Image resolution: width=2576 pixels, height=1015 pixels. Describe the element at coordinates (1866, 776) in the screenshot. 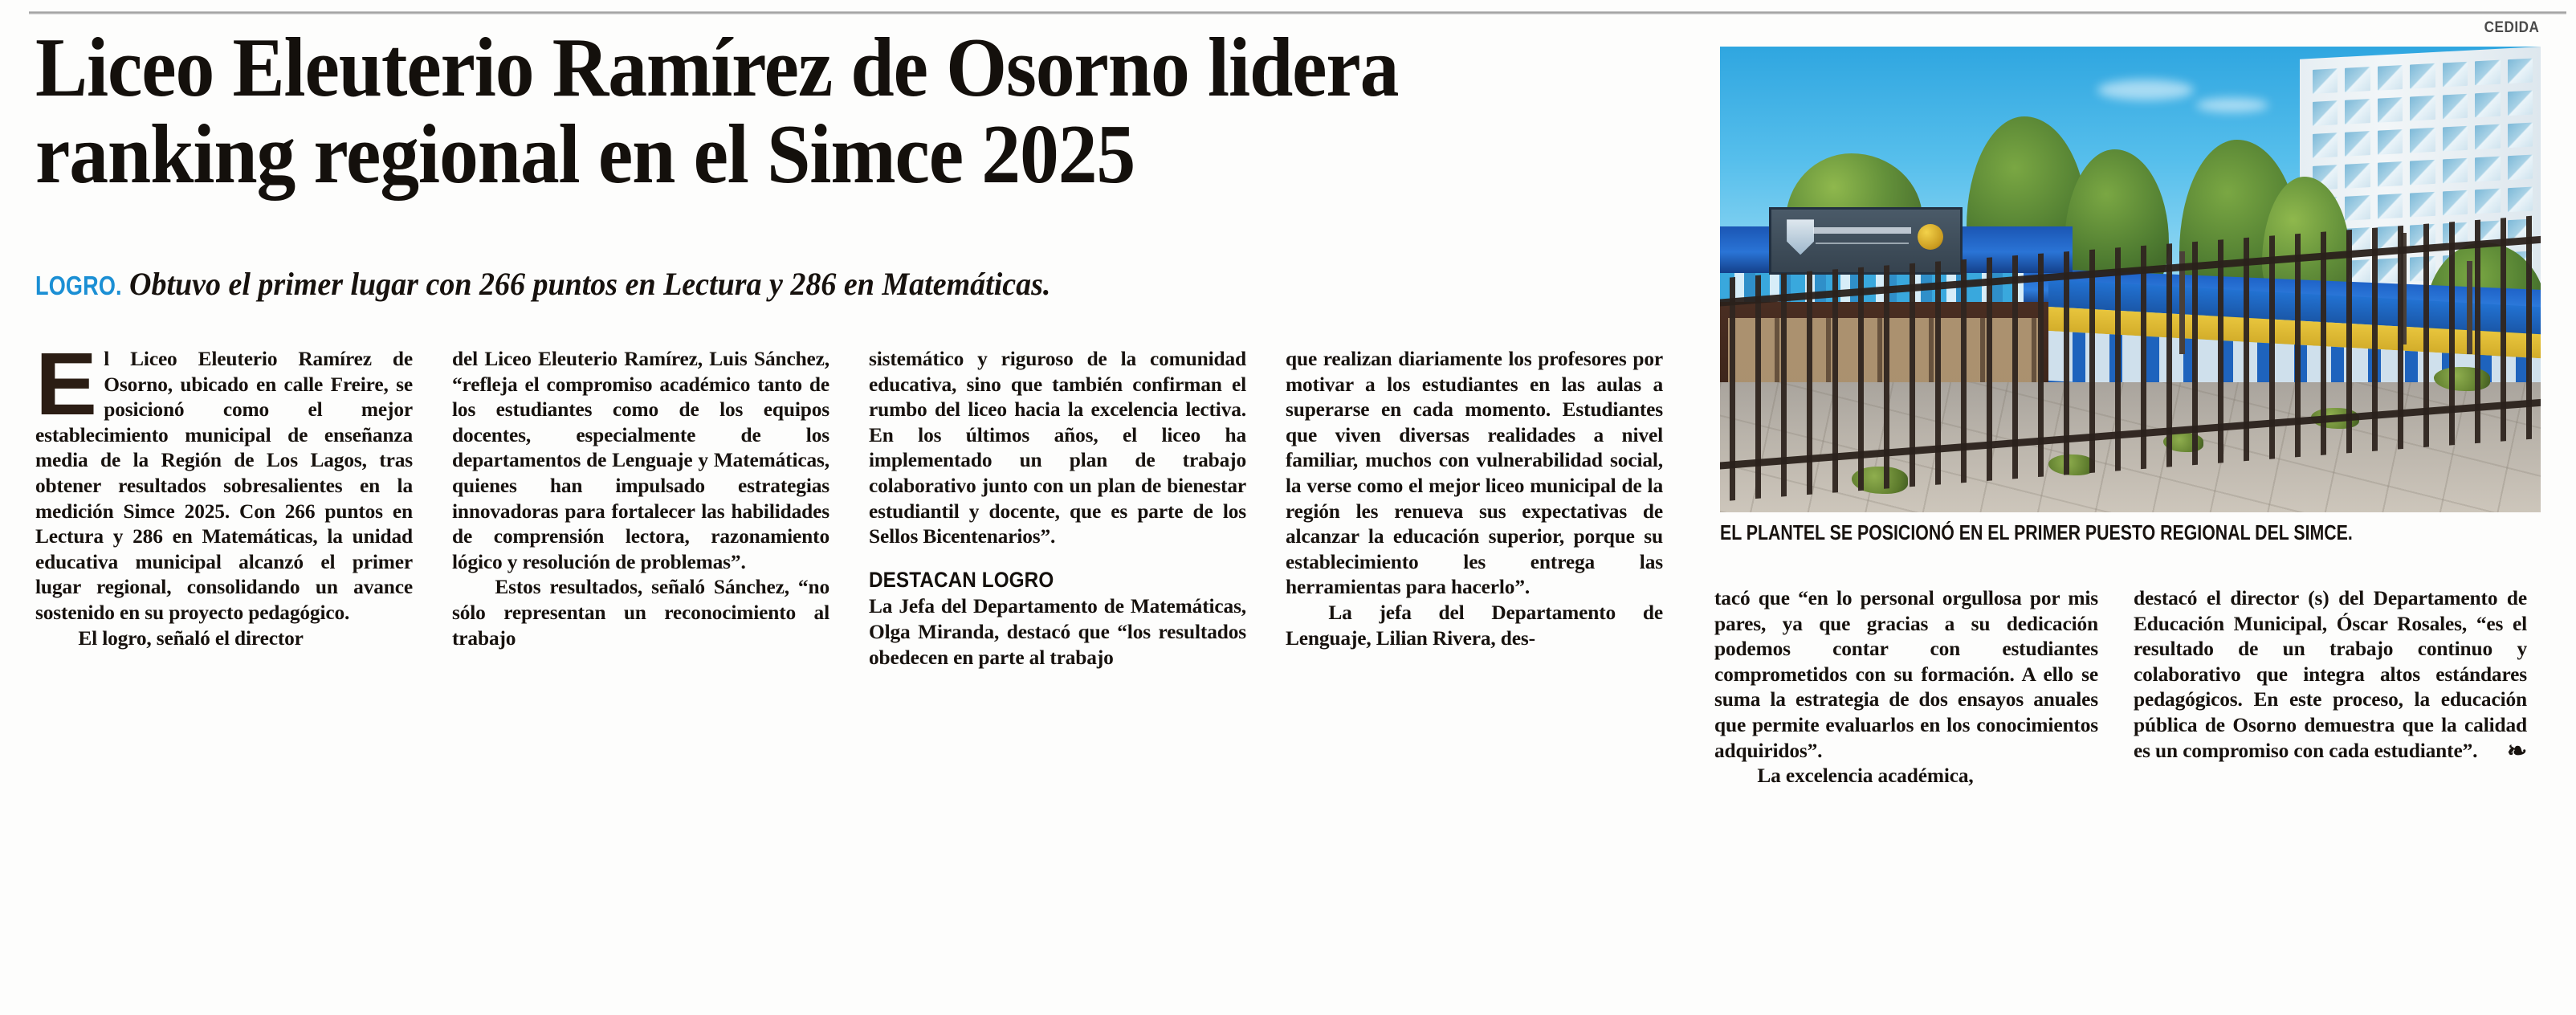

I see `paragraph: La excelencia académica,` at that location.